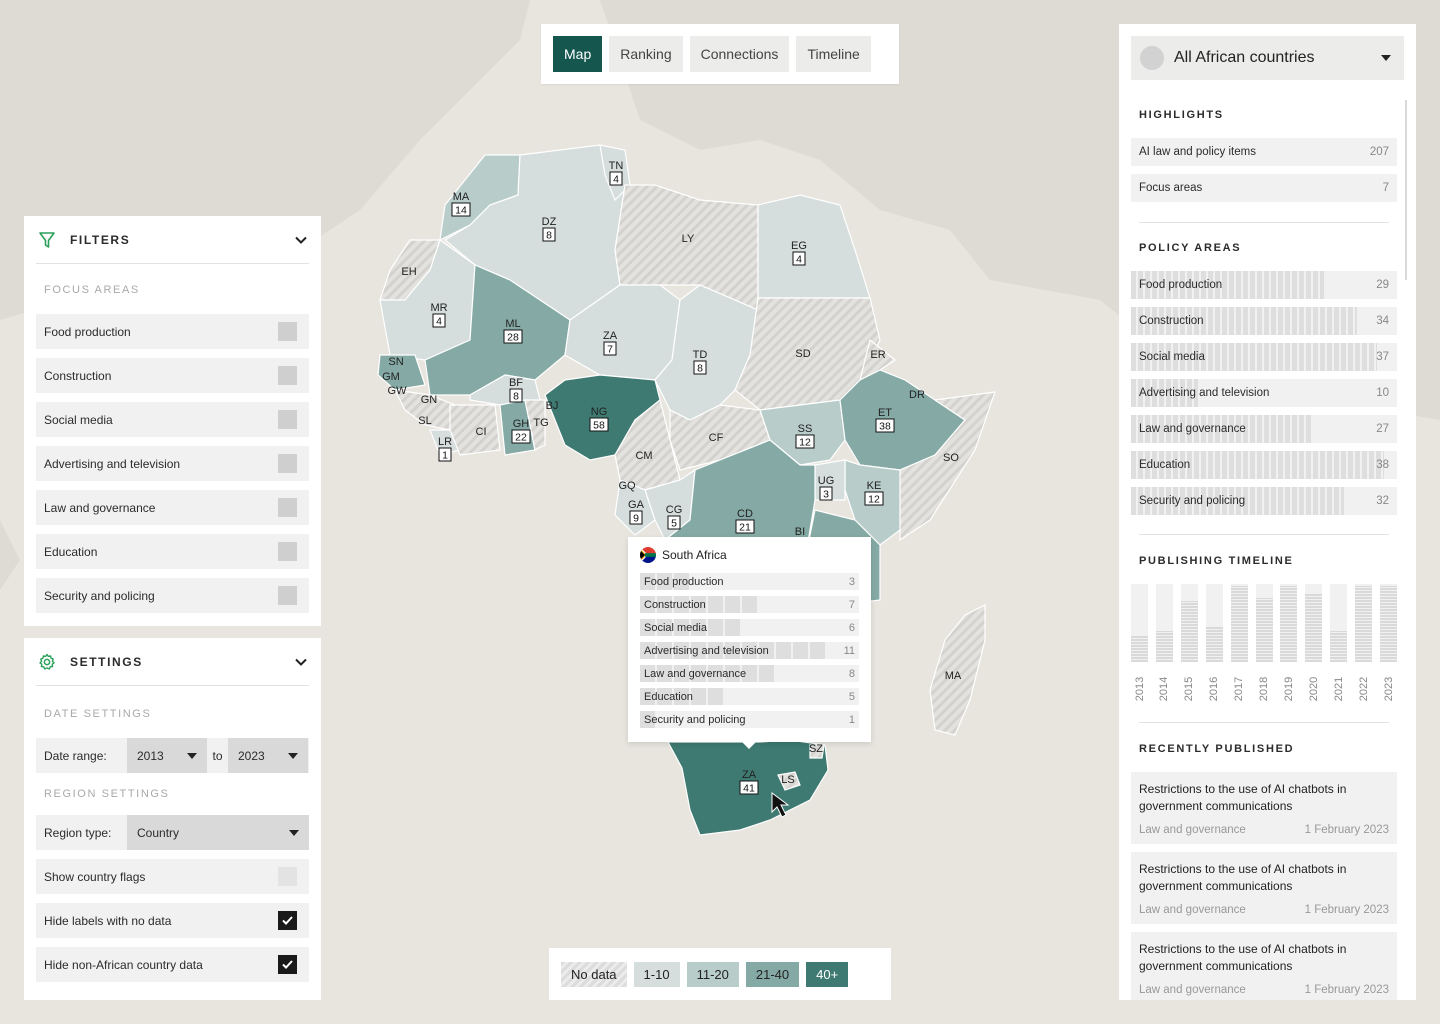 The image size is (1440, 1024). What do you see at coordinates (401, 372) in the screenshot?
I see `country-shape-sn` at bounding box center [401, 372].